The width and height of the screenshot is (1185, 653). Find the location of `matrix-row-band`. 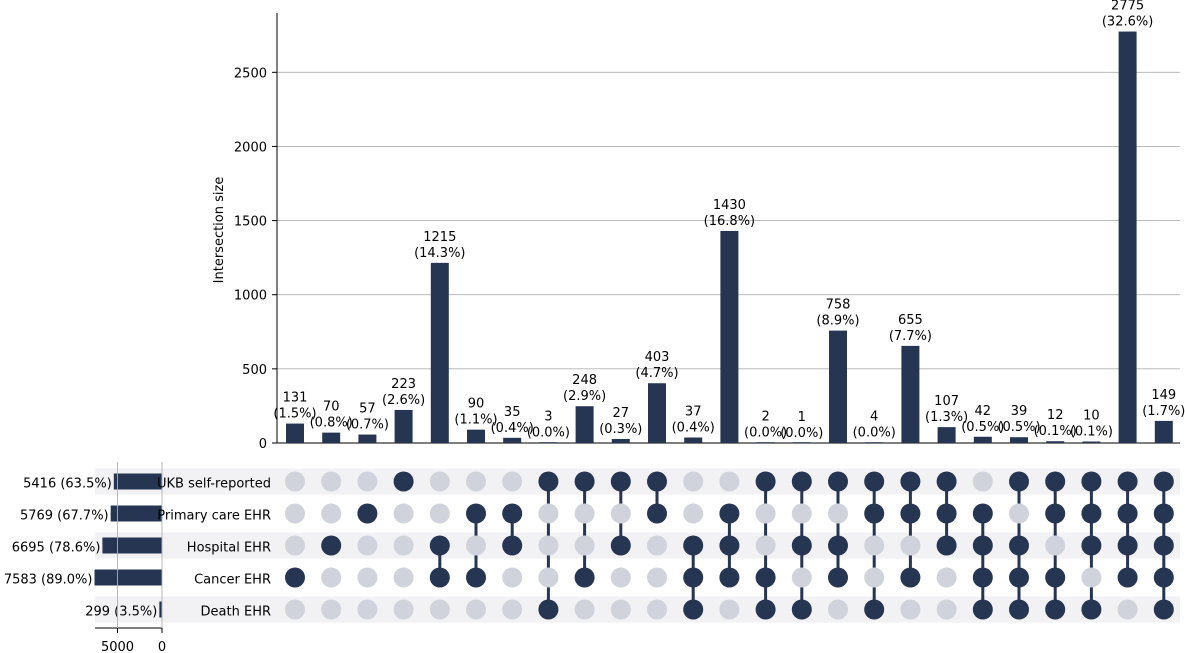

matrix-row-band is located at coordinates (637, 545).